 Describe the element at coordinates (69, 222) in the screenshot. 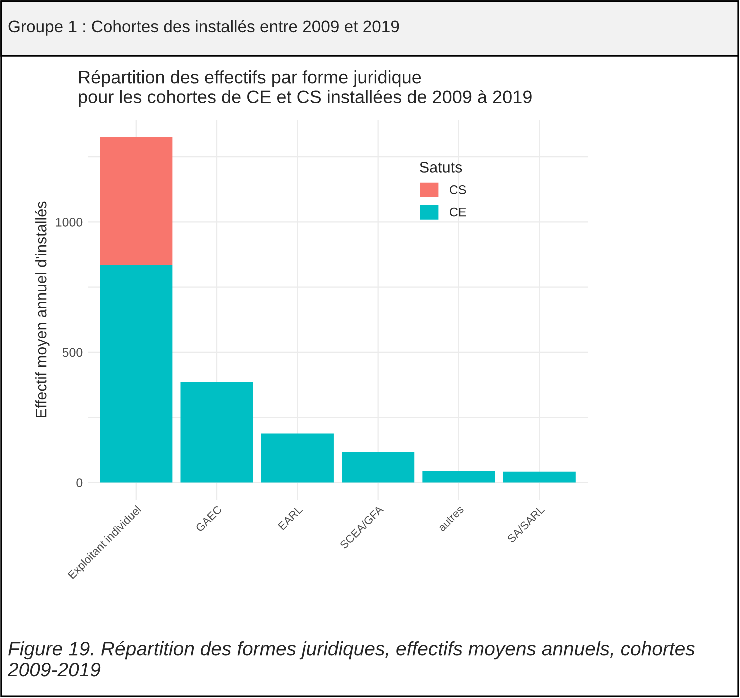

I see `y-tick-label: 1000` at that location.